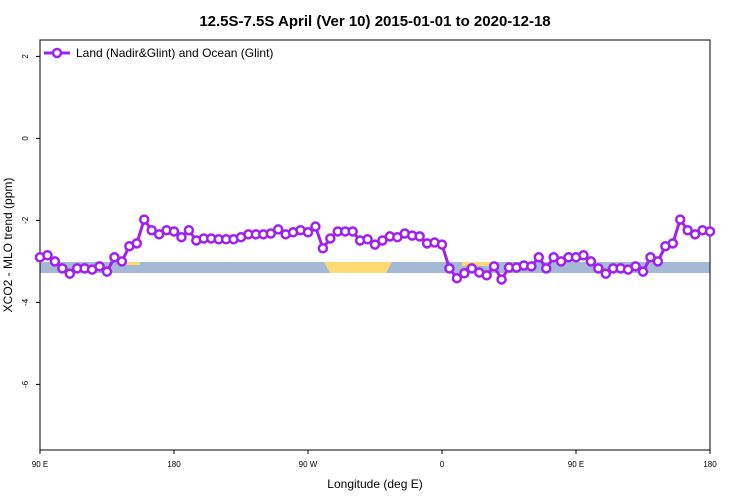 This screenshot has height=500, width=750. What do you see at coordinates (174, 53) in the screenshot?
I see `legend-label: Land (Nadir&Glint) and Ocean (Glint)` at bounding box center [174, 53].